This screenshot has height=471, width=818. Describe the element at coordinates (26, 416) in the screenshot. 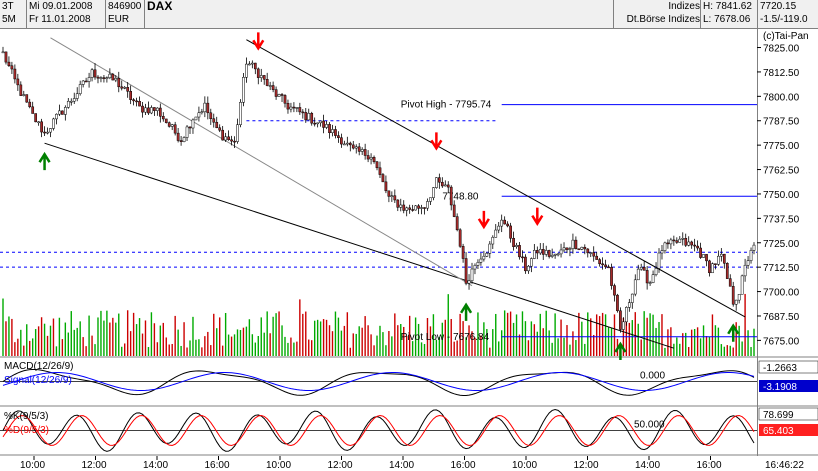

I see `stoch-k-label: %K(9/5/3)` at that location.